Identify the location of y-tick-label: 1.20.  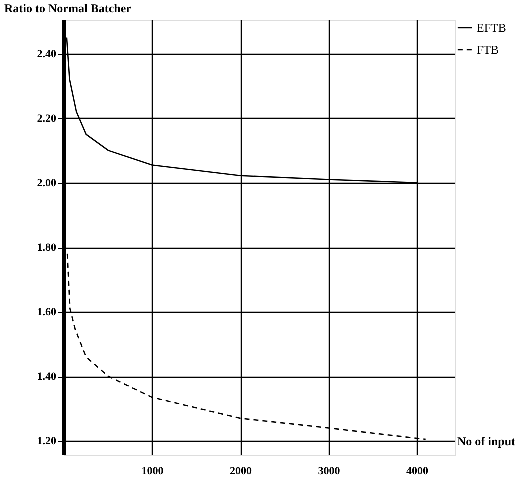
(47, 442).